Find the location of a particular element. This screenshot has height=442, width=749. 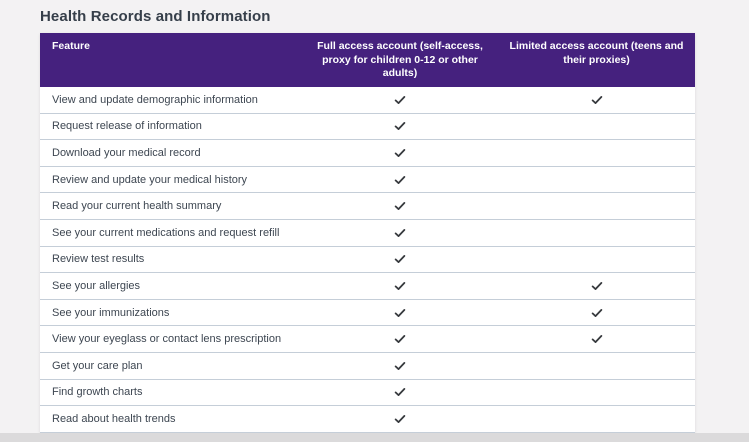

bottom-band is located at coordinates (374, 437).